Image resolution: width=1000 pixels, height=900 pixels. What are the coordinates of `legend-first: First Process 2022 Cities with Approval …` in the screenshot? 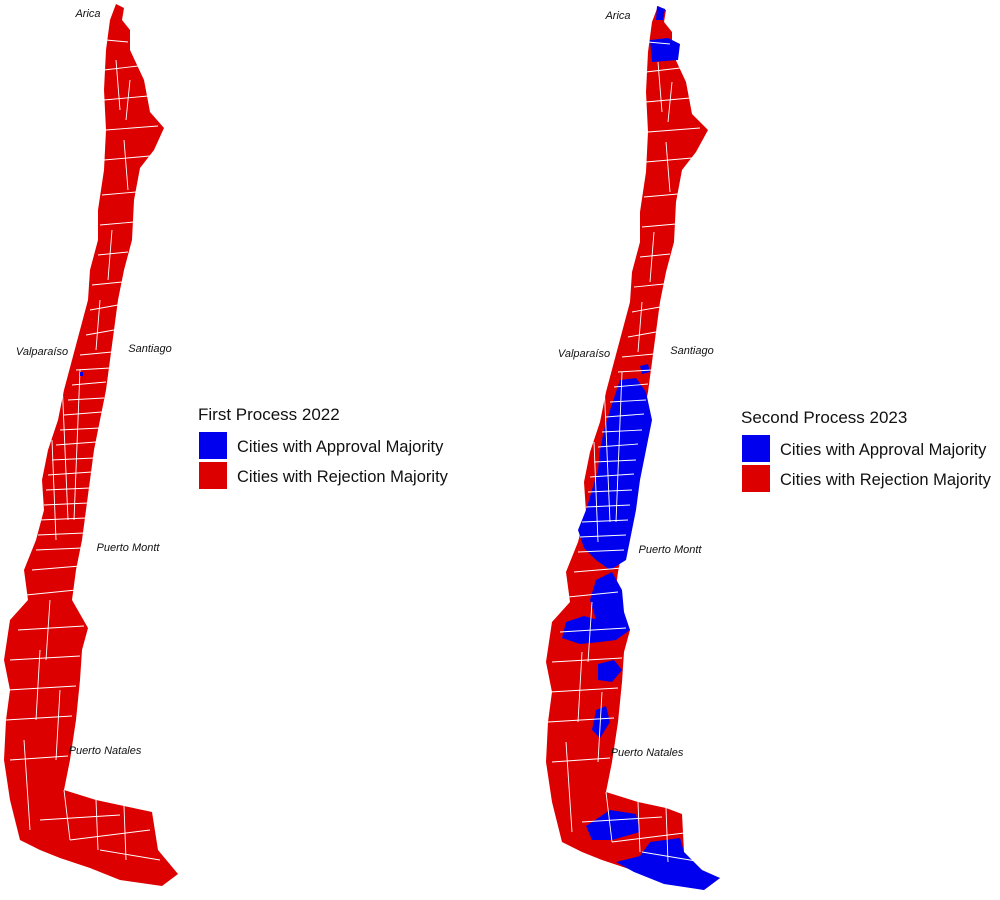 It's located at (323, 447).